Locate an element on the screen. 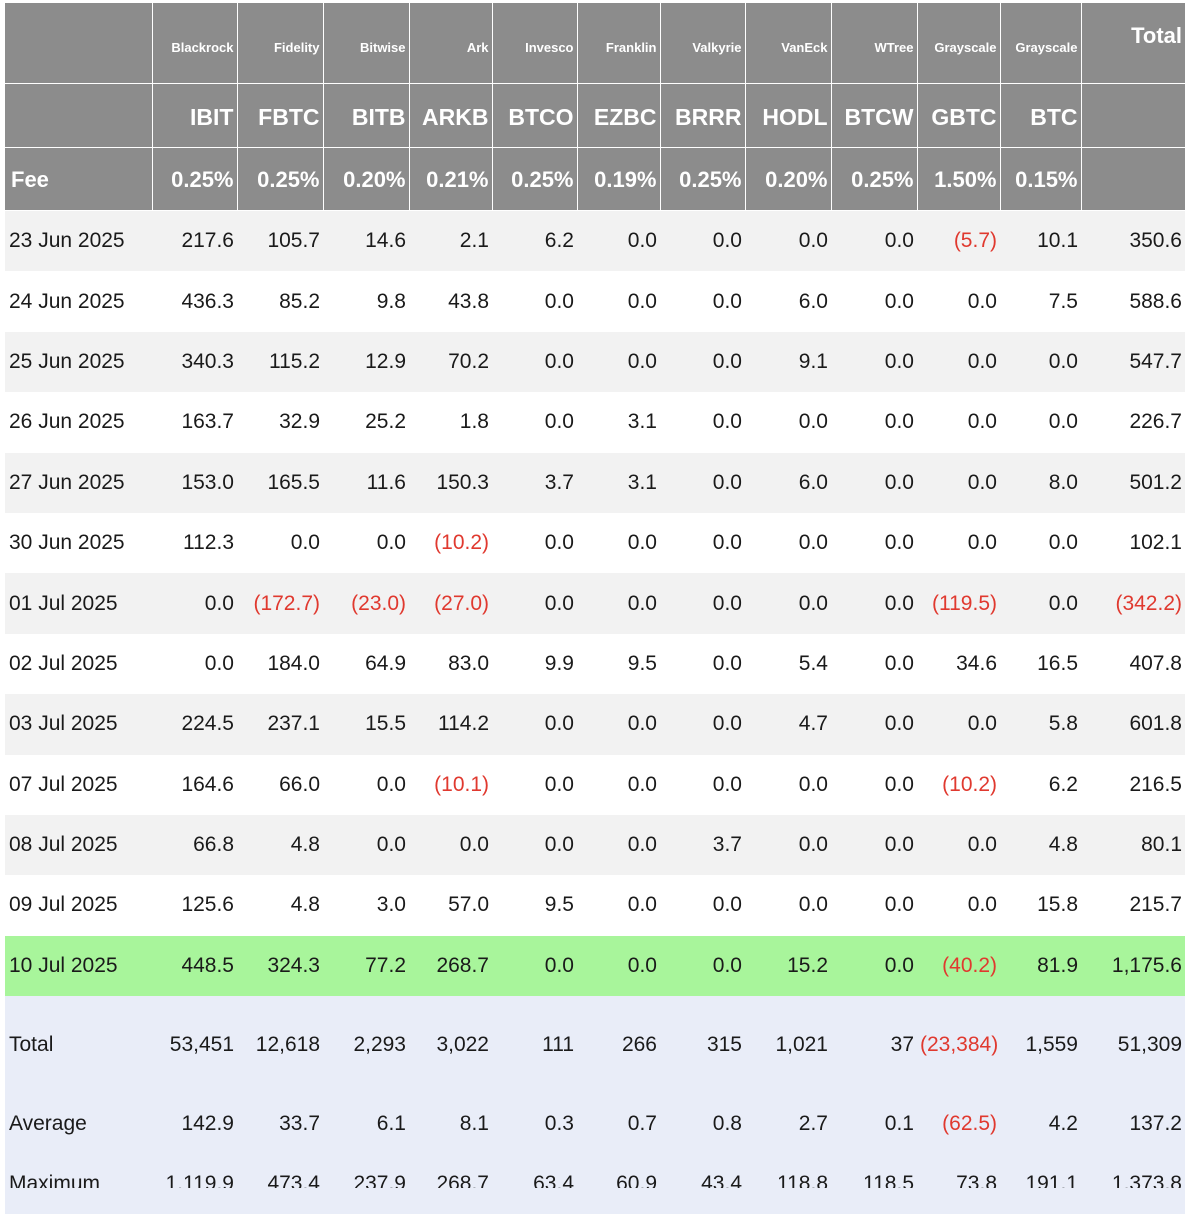 The image size is (1190, 1214). row-total-cell: (342.2) is located at coordinates (1133, 603).